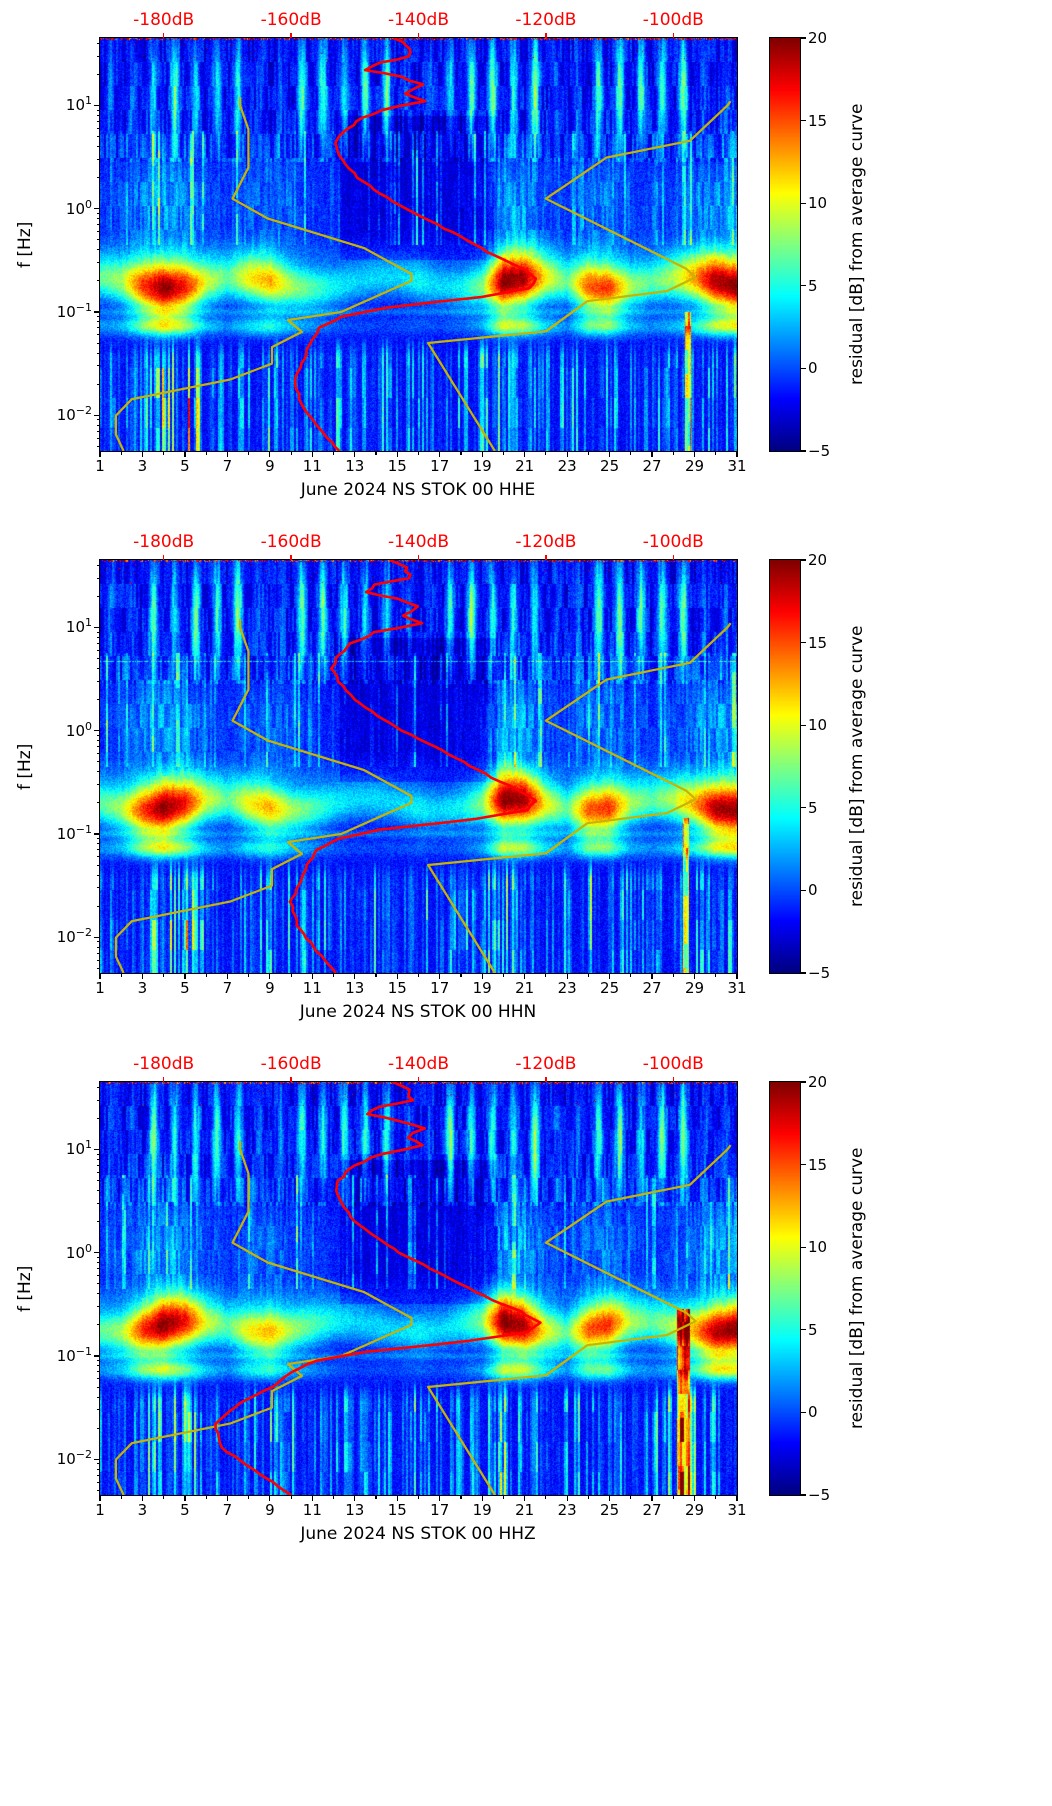 The width and height of the screenshot is (1052, 1806). What do you see at coordinates (418, 542) in the screenshot?
I see `top-axis-db-label: -140dB` at bounding box center [418, 542].